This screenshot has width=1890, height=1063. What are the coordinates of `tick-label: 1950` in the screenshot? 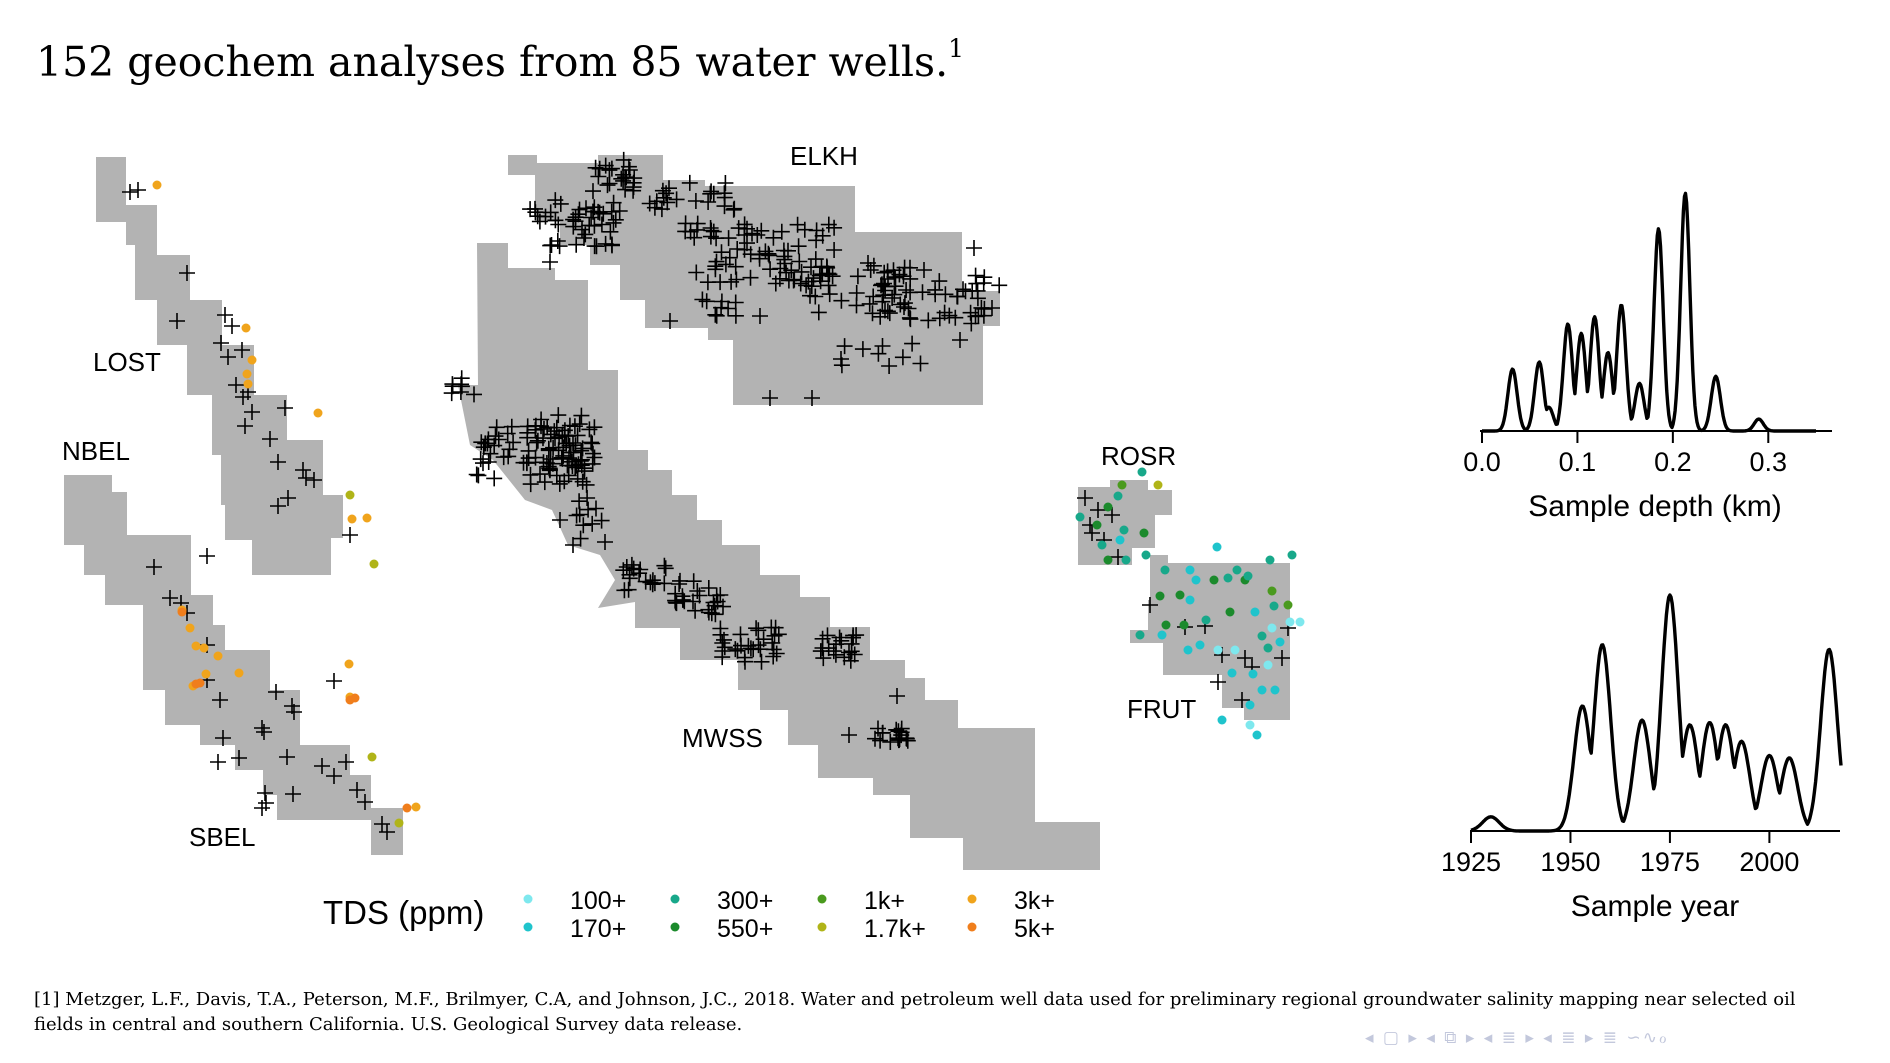 It's located at (1570, 862).